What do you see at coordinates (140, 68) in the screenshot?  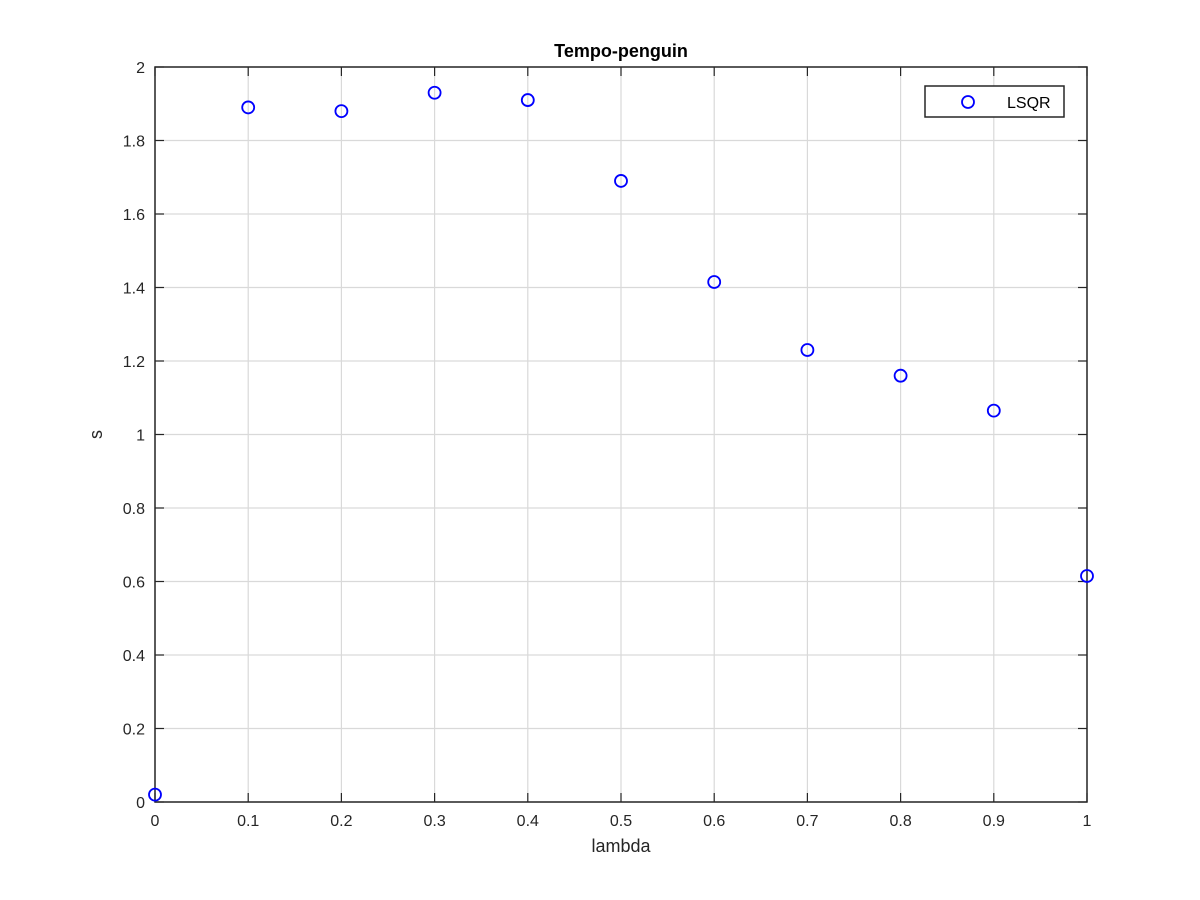 I see `y-tick-label: 2` at bounding box center [140, 68].